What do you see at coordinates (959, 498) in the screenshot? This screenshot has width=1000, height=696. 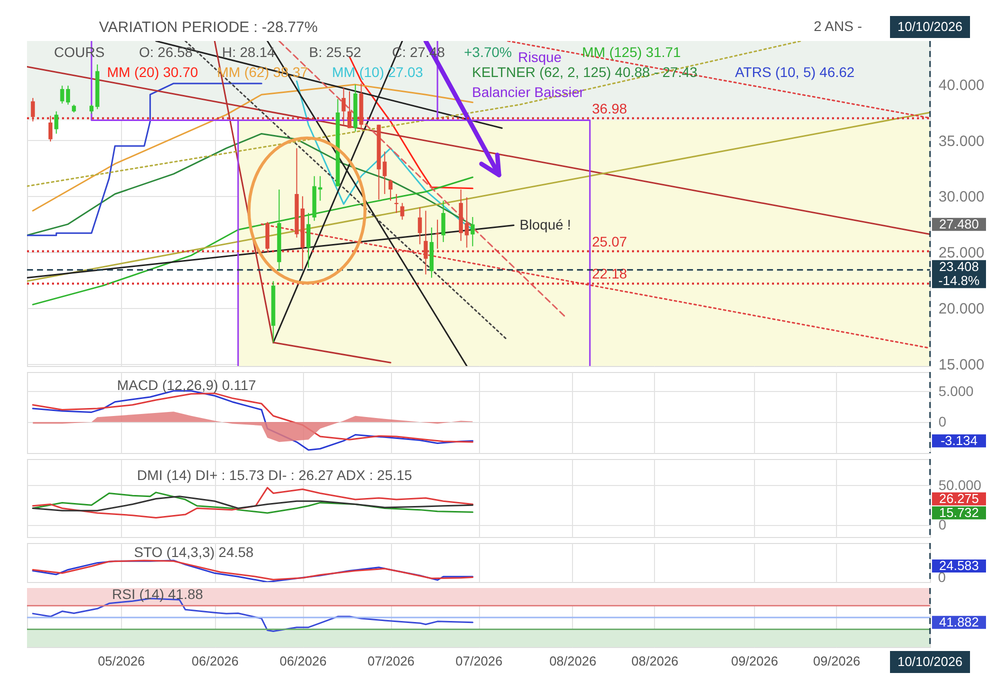 I see `text: 26.275` at bounding box center [959, 498].